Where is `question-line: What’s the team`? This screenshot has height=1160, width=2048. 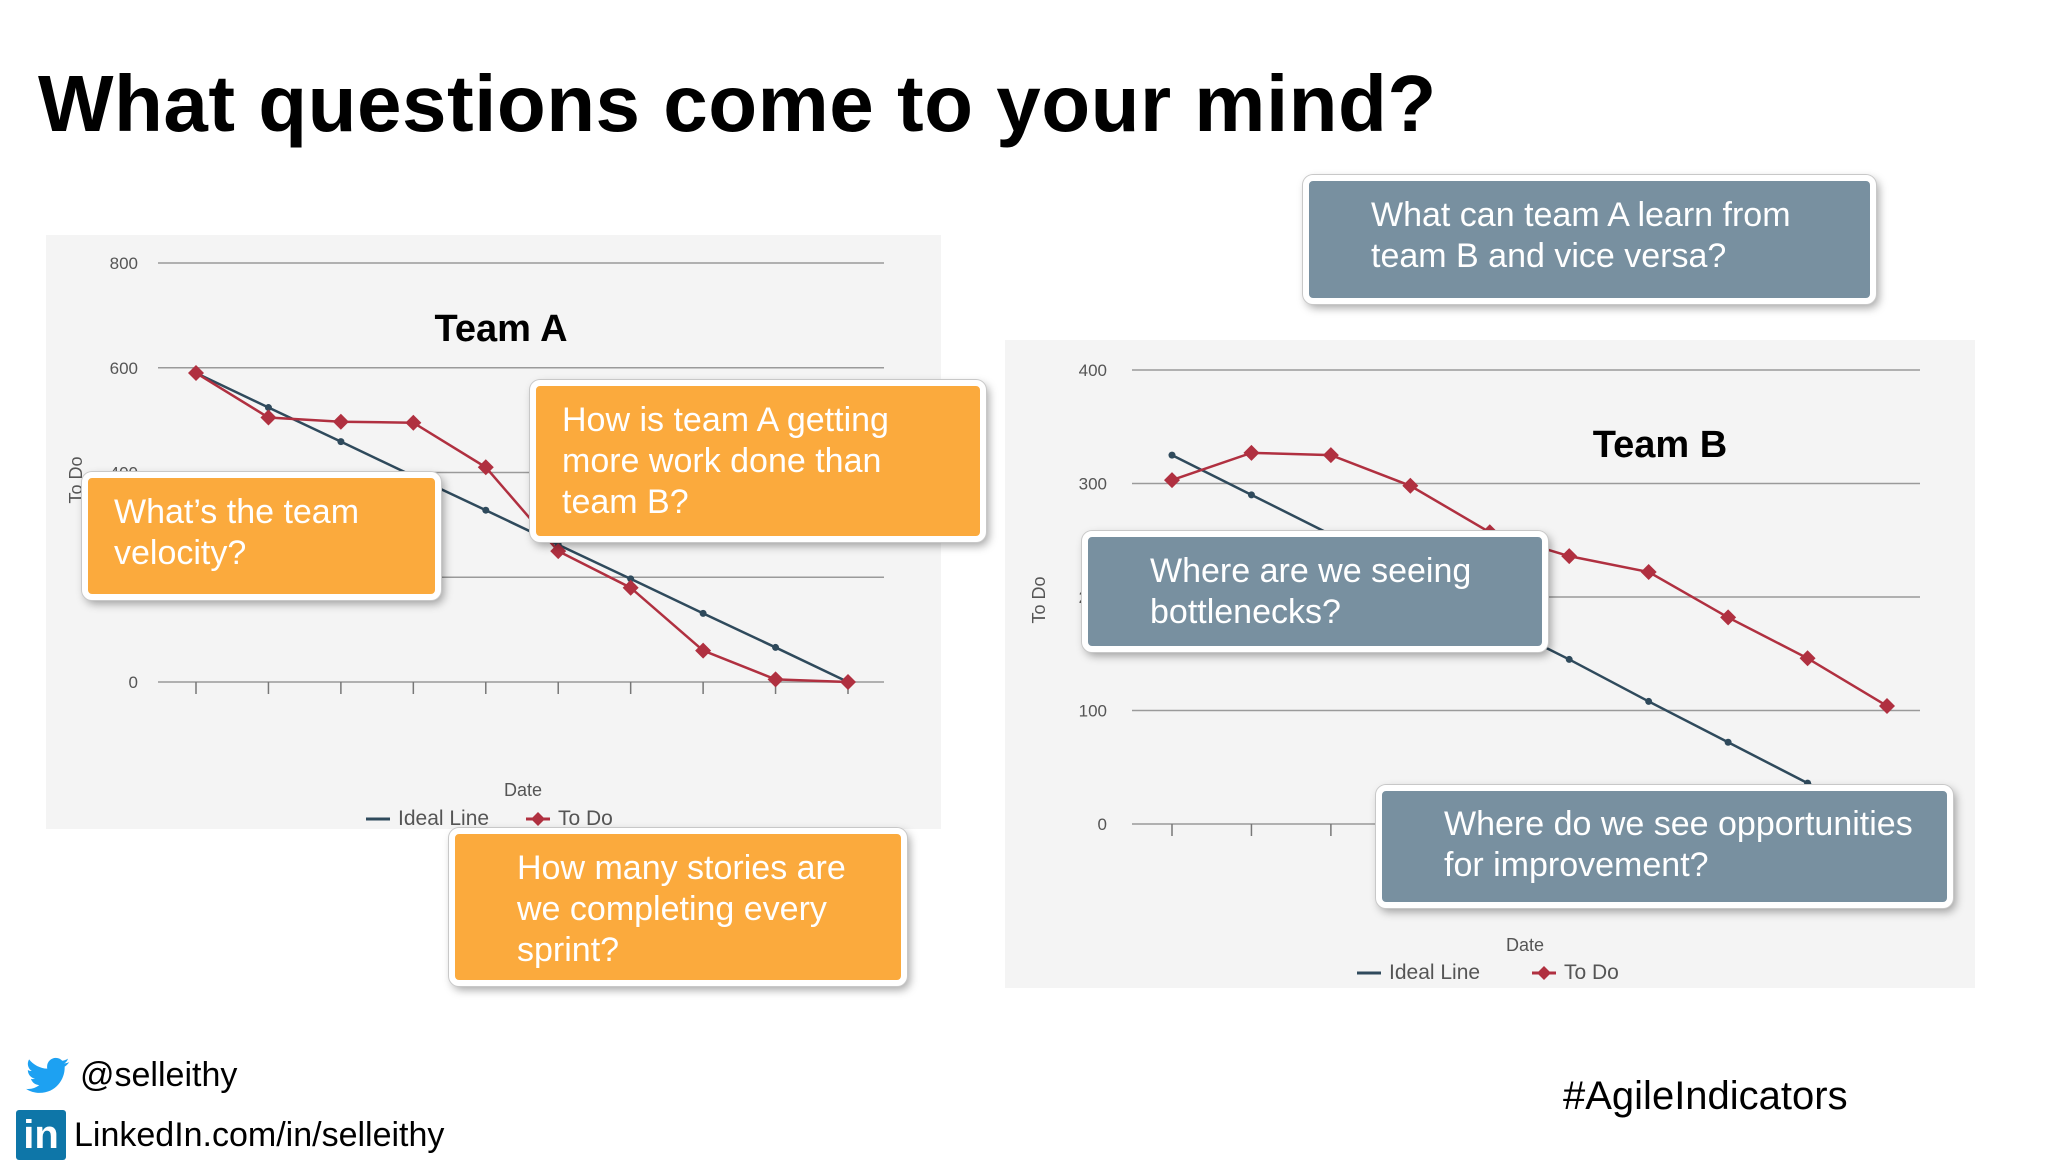 question-line: What’s the team is located at coordinates (237, 512).